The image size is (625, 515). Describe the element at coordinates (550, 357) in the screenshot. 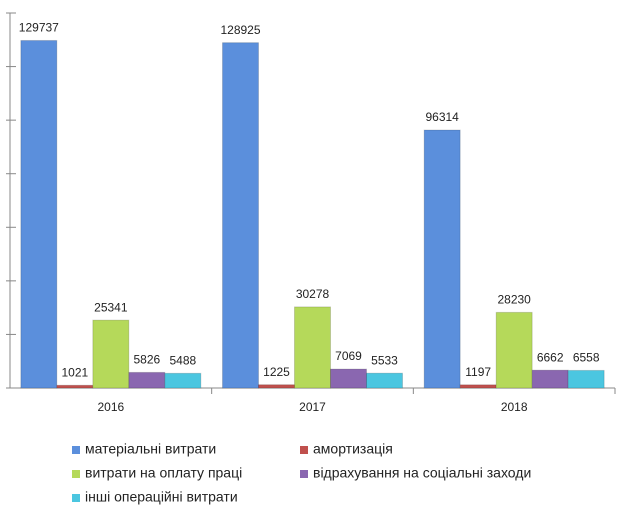

I see `data-label: 6662` at that location.